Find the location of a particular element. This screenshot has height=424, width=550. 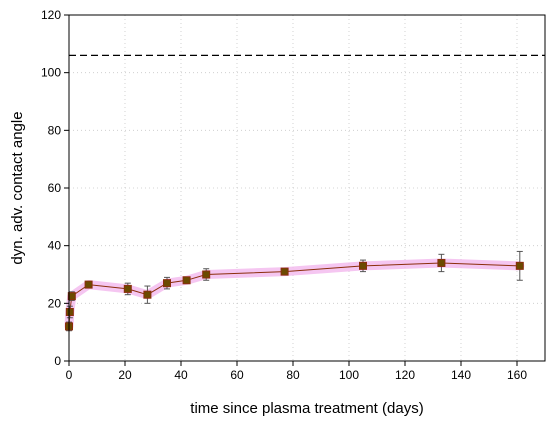

x-tick-label: 0 is located at coordinates (69, 375).